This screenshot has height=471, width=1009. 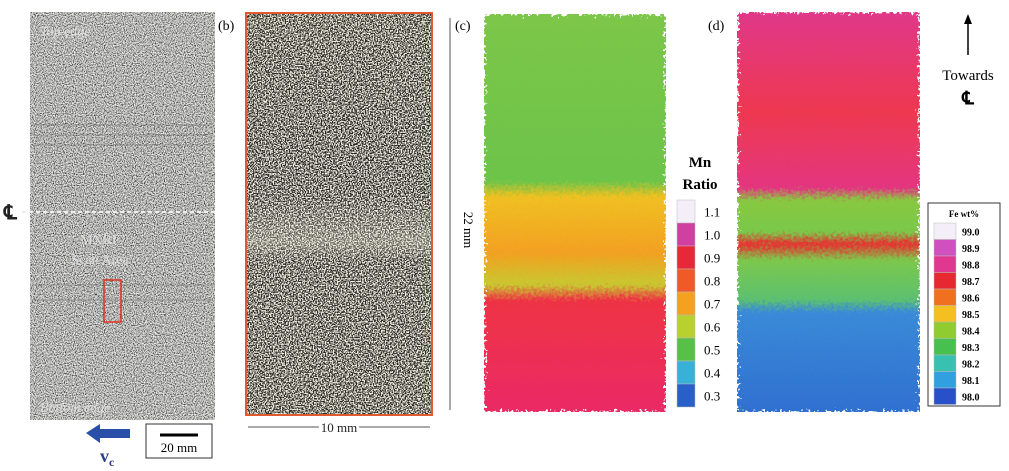 What do you see at coordinates (716, 26) in the screenshot?
I see `panel-label: (d)` at bounding box center [716, 26].